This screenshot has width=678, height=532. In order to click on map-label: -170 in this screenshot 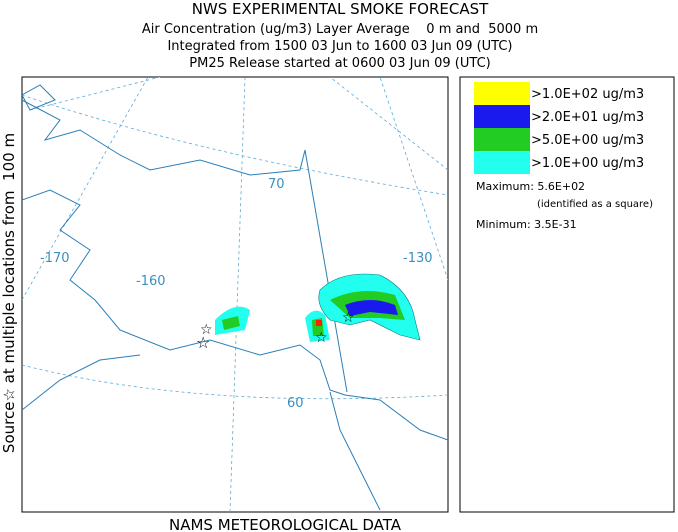, I will do `click(55, 258)`.